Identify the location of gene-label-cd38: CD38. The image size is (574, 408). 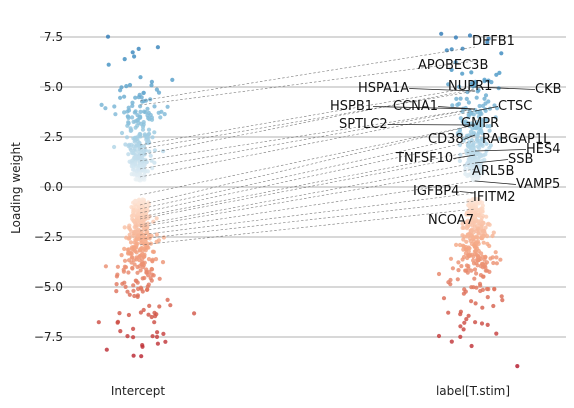
(446, 139).